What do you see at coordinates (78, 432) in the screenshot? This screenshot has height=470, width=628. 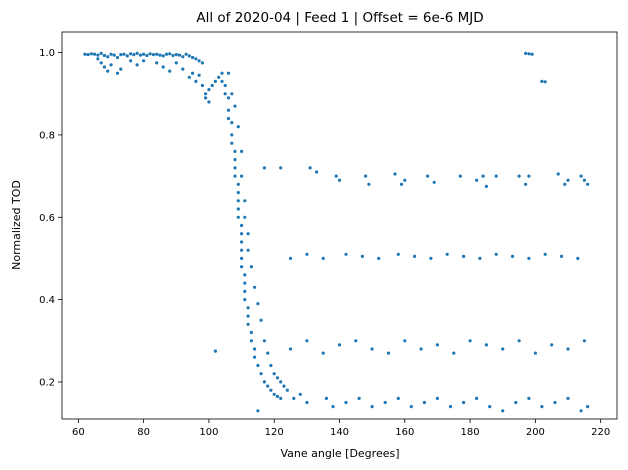 I see `x-tick-label: 60` at bounding box center [78, 432].